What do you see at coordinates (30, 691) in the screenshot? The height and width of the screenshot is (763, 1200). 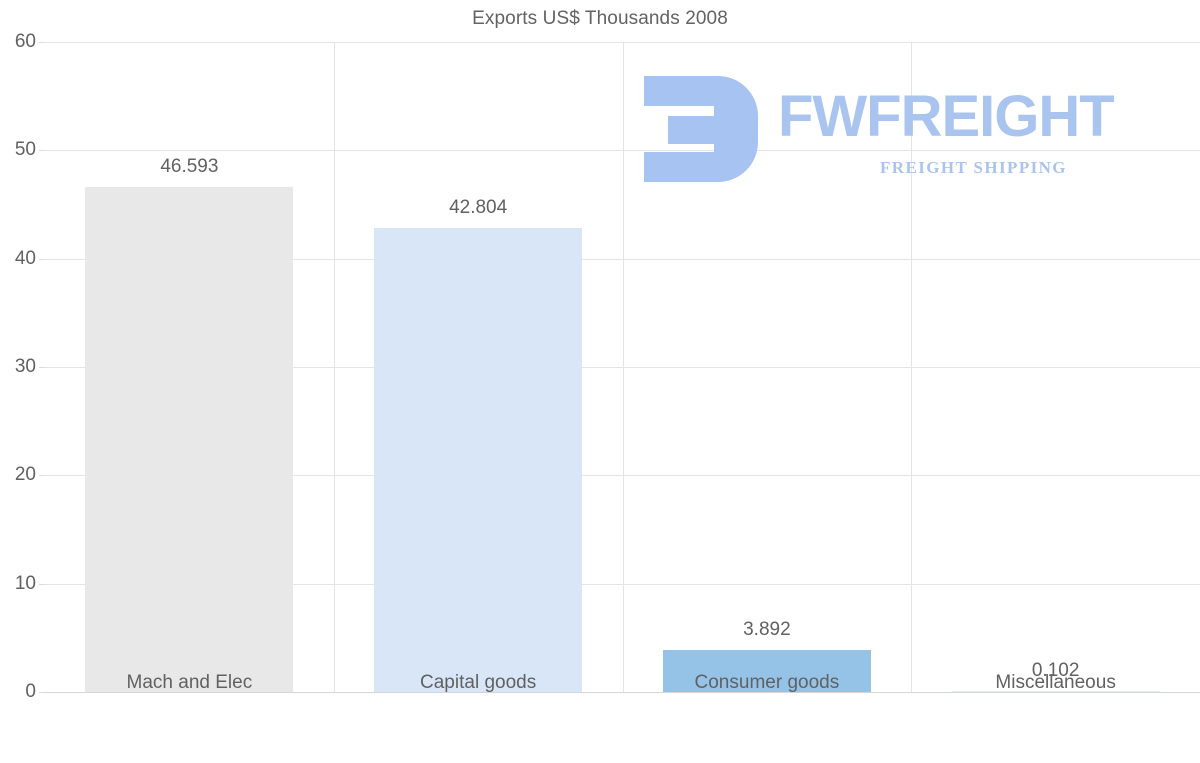 I see `y-axis-tick-label: 0` at bounding box center [30, 691].